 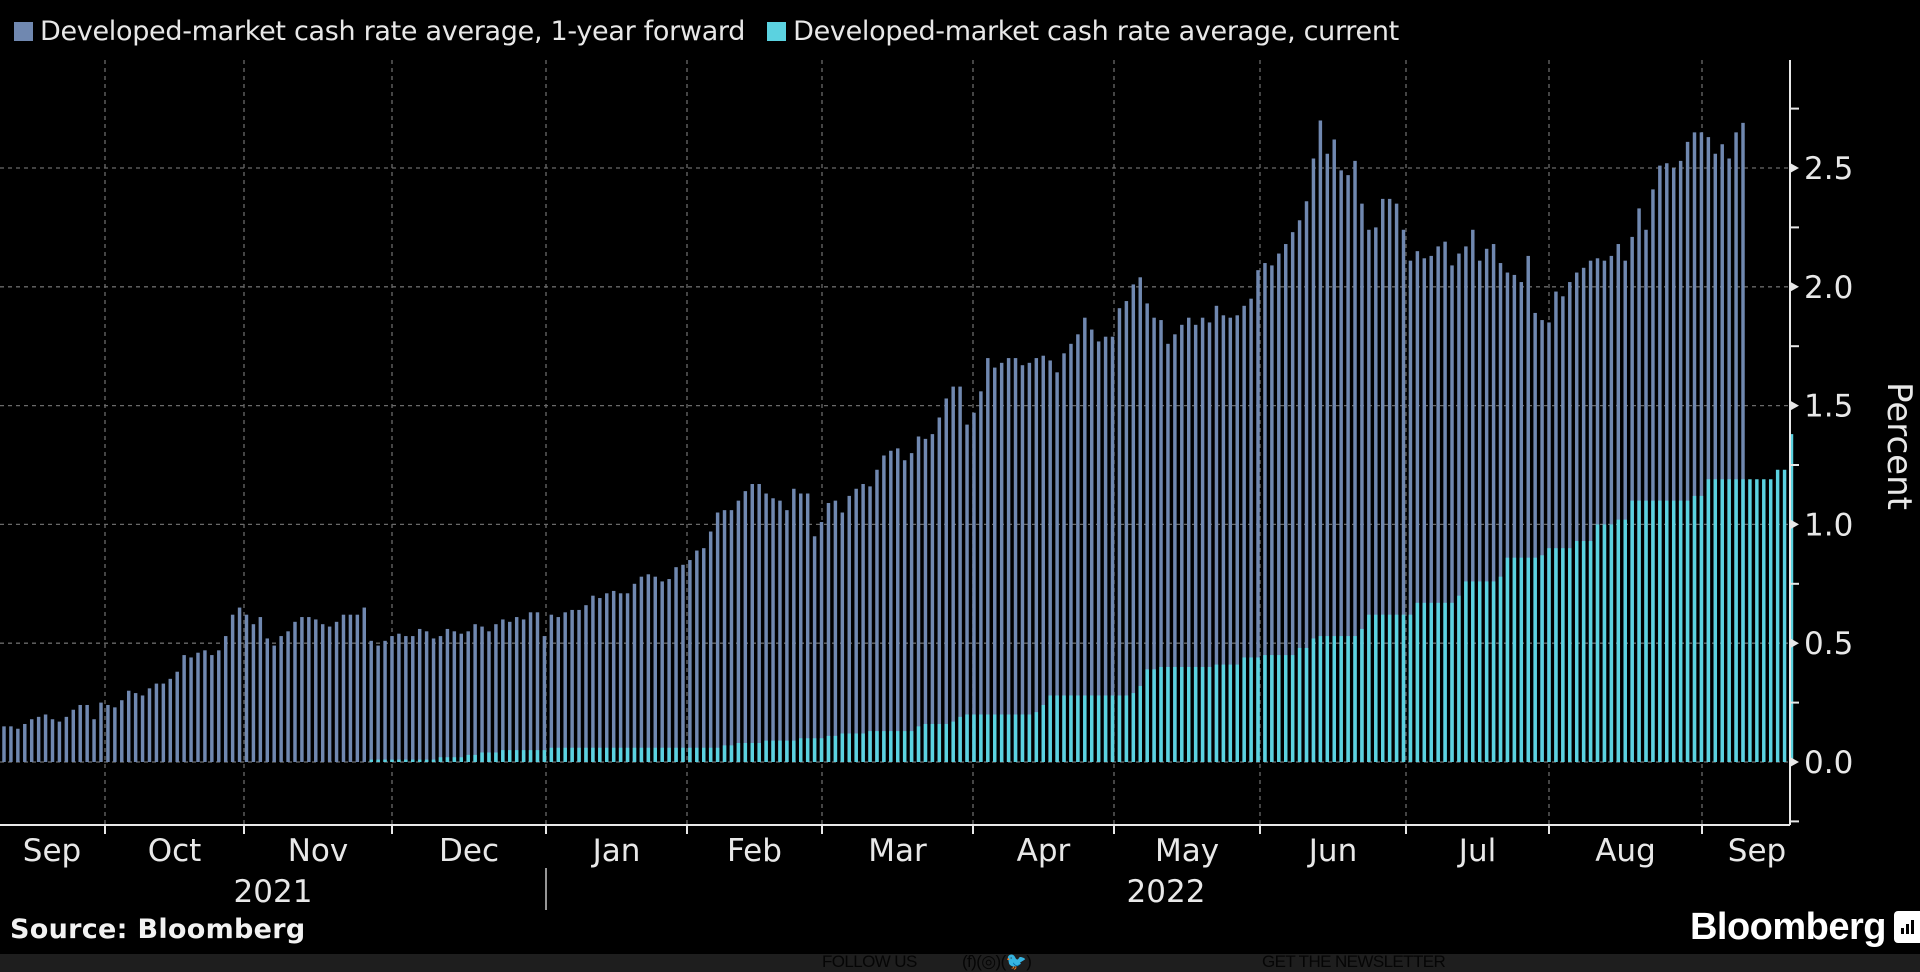 What do you see at coordinates (1354, 961) in the screenshot?
I see `newsletter-link: GET THE NEWSLETTER` at bounding box center [1354, 961].